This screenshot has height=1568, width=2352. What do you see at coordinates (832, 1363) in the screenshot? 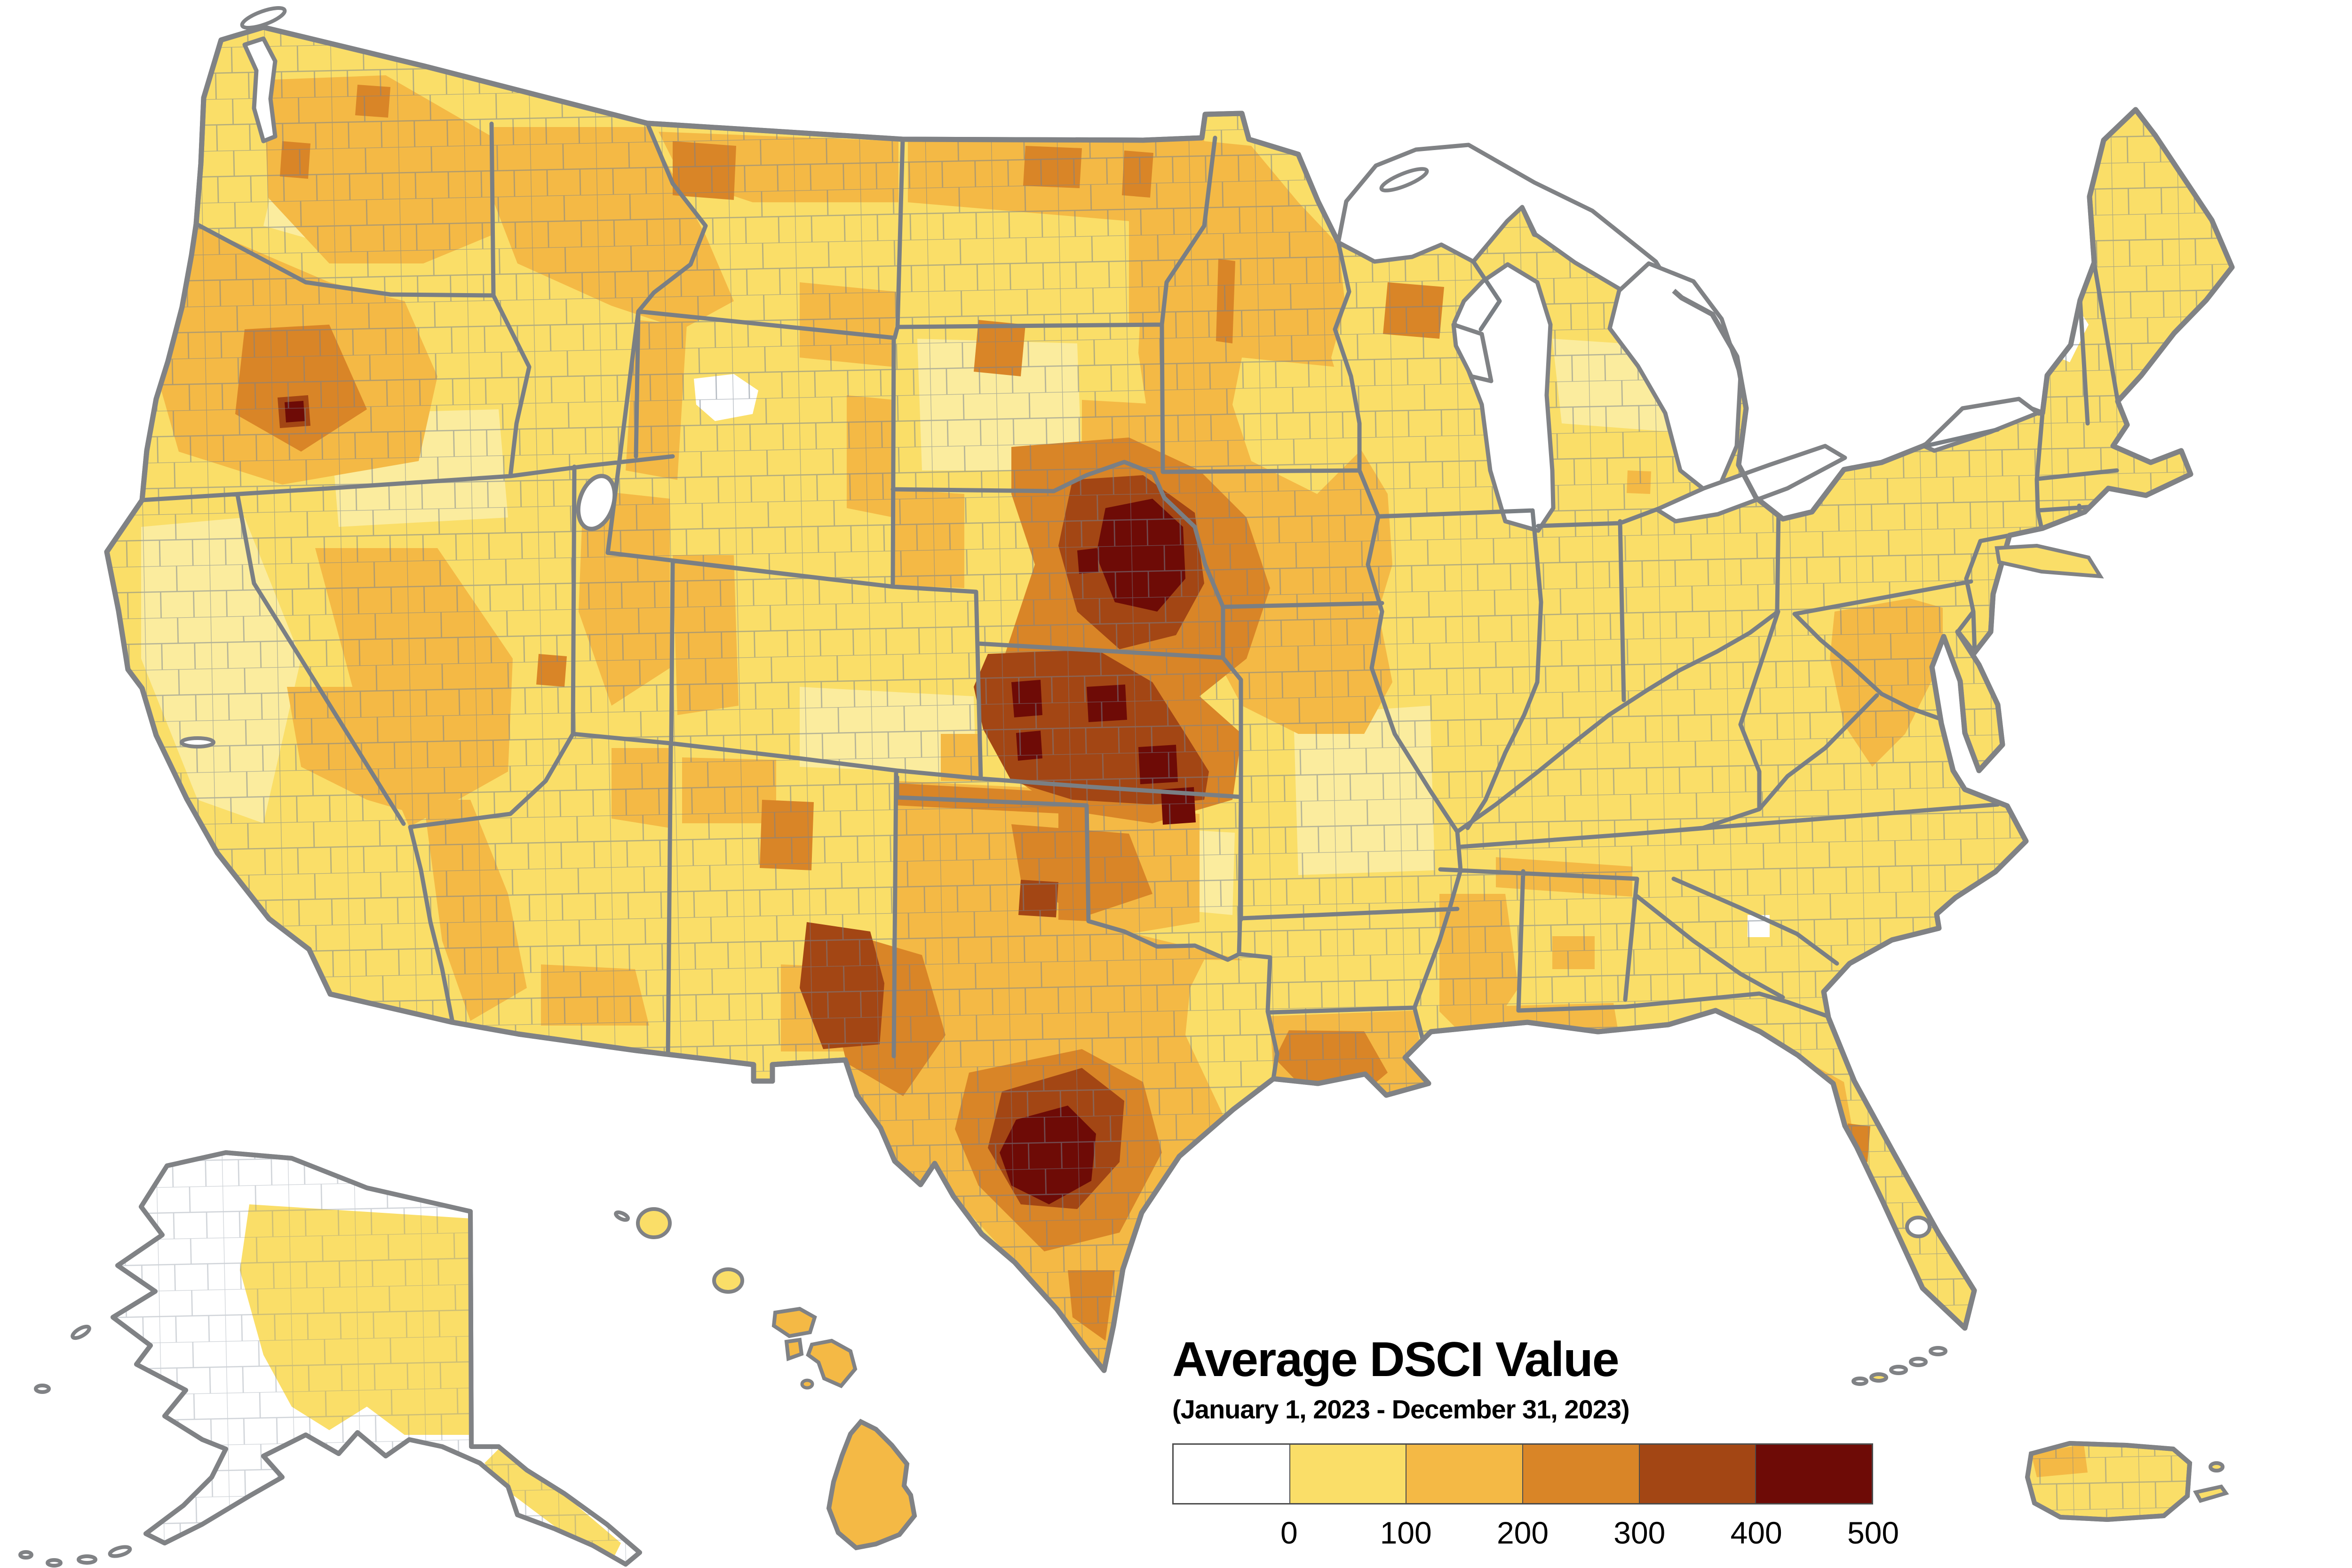
I see `maui` at bounding box center [832, 1363].